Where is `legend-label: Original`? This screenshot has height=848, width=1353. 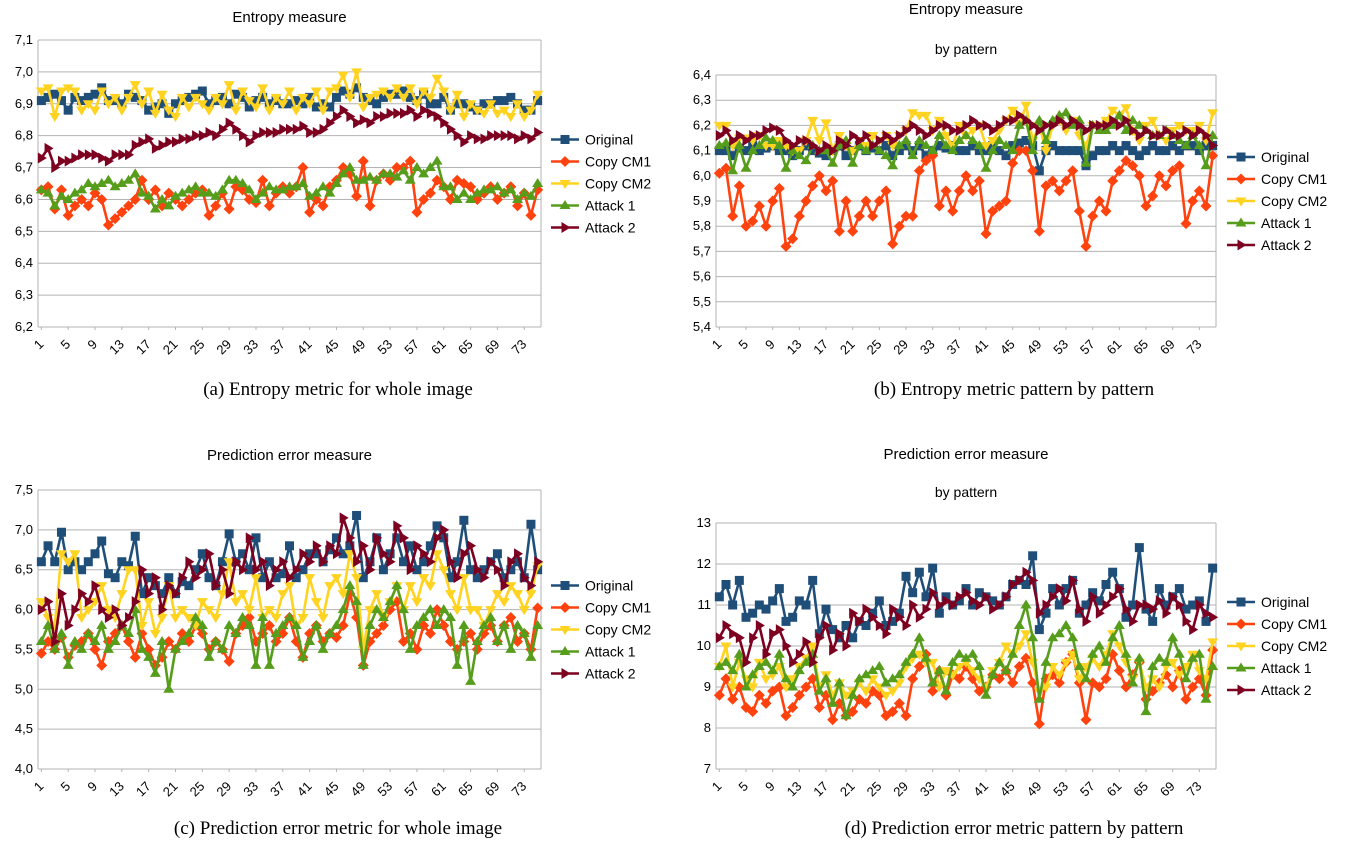 legend-label: Original is located at coordinates (609, 586).